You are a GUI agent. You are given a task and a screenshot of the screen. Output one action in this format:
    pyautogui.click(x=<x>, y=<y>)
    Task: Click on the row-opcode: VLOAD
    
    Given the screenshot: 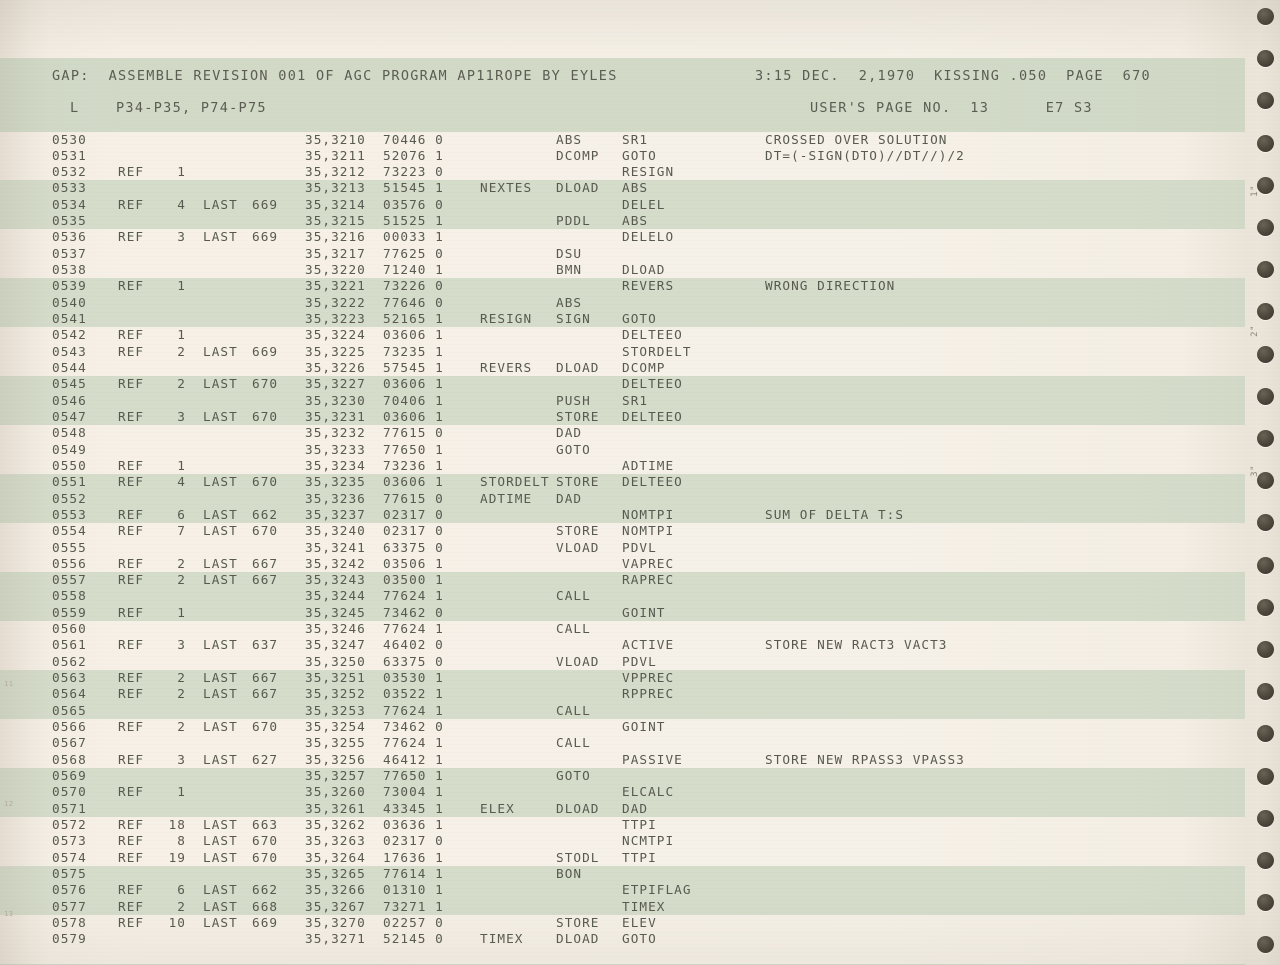 What is the action you would take?
    pyautogui.click(x=578, y=661)
    